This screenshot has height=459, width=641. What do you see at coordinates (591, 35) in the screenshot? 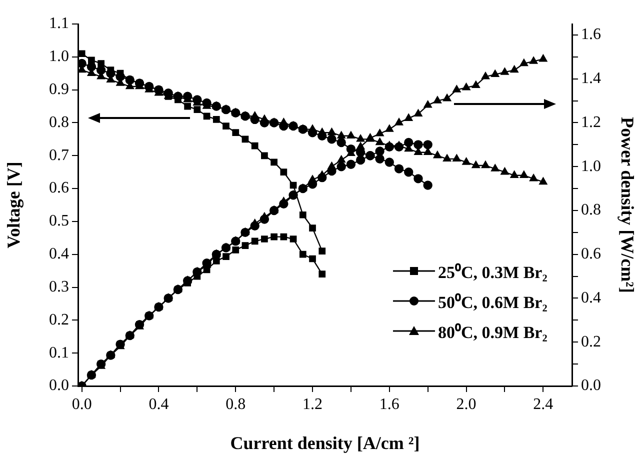
I see `y2-tick-label: 1.6` at bounding box center [591, 35].